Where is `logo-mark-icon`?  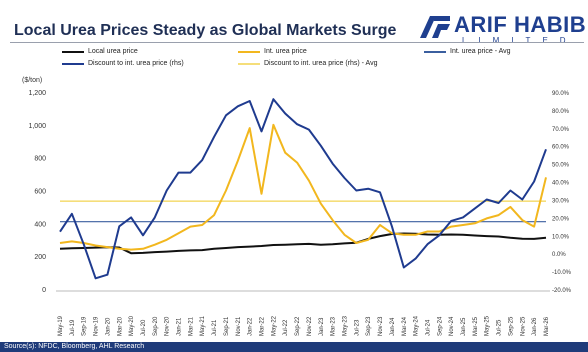
logo-mark-icon is located at coordinates (435, 27).